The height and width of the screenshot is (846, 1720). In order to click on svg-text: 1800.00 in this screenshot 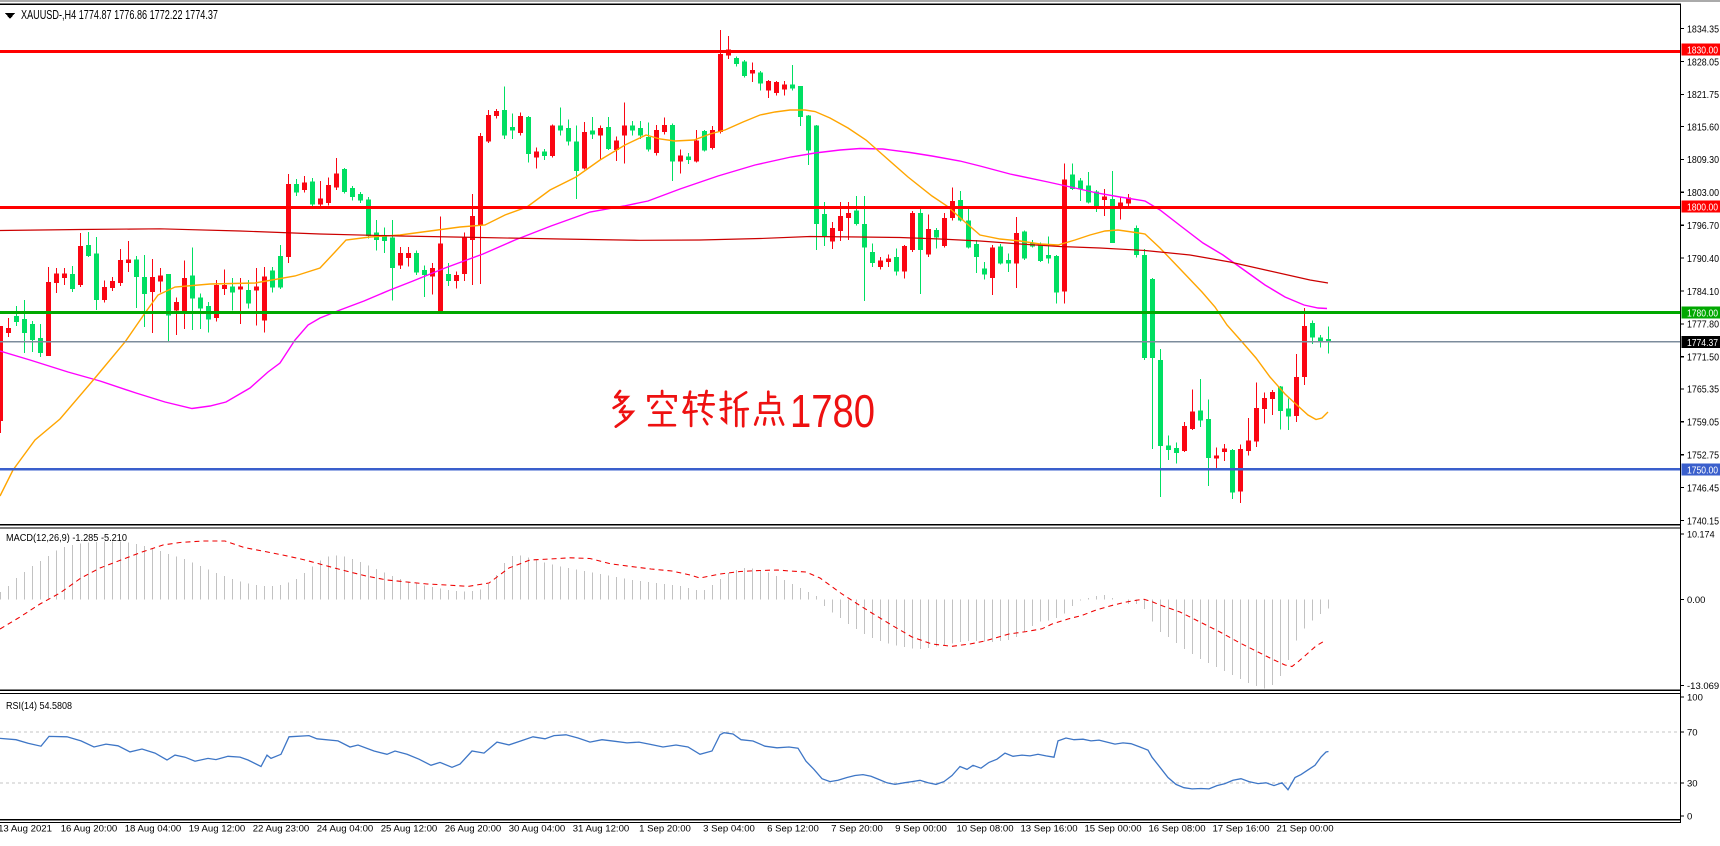, I will do `click(1702, 208)`.